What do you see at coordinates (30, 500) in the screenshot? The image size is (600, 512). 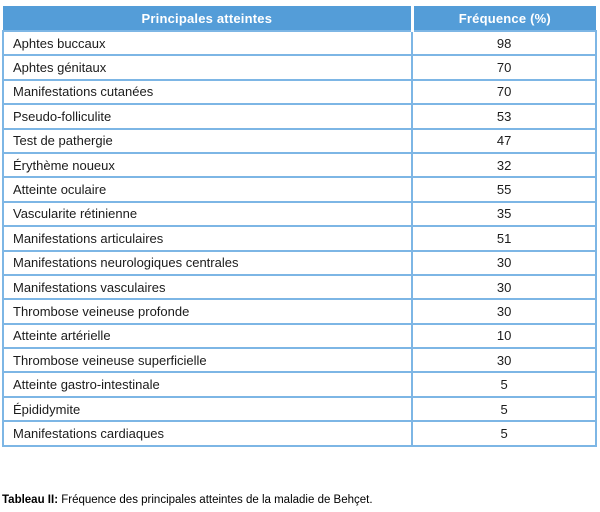 I see `table-caption-label: Tableau II:` at bounding box center [30, 500].